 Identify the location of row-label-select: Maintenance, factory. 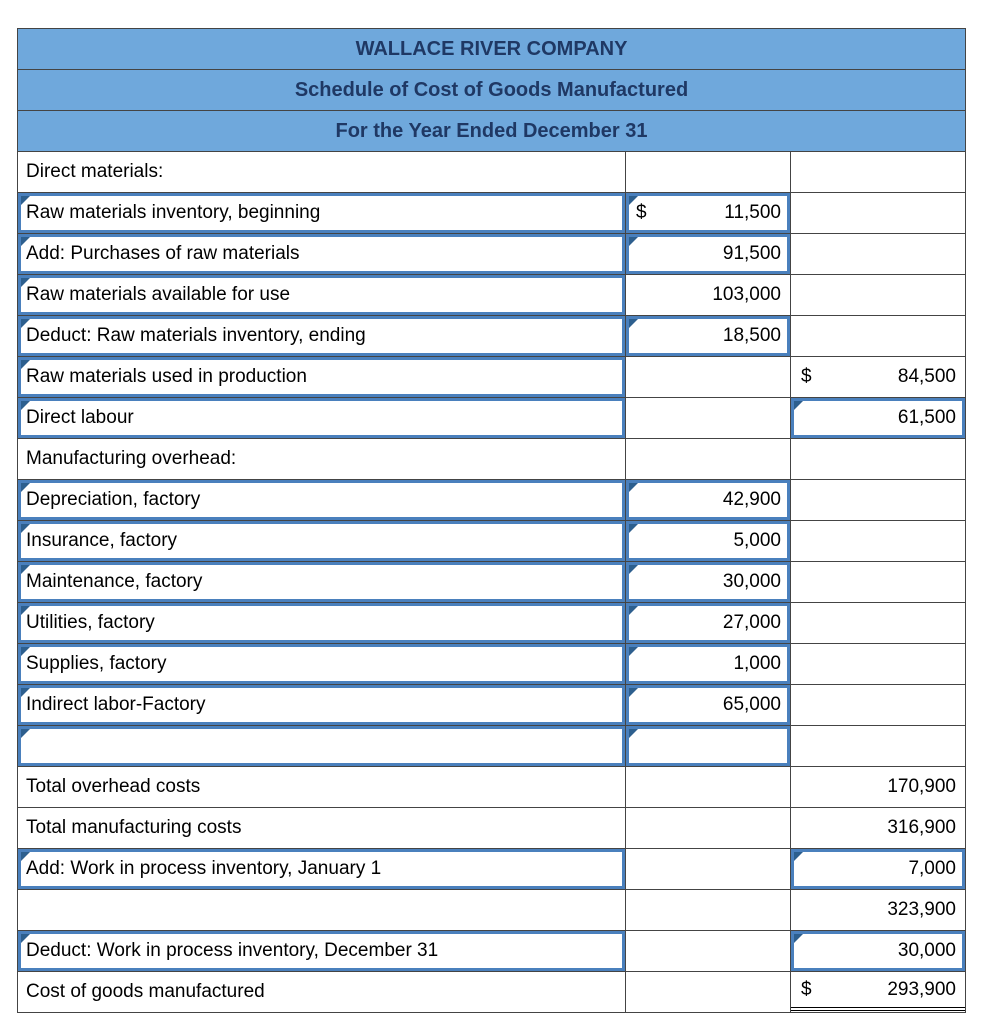
(322, 582).